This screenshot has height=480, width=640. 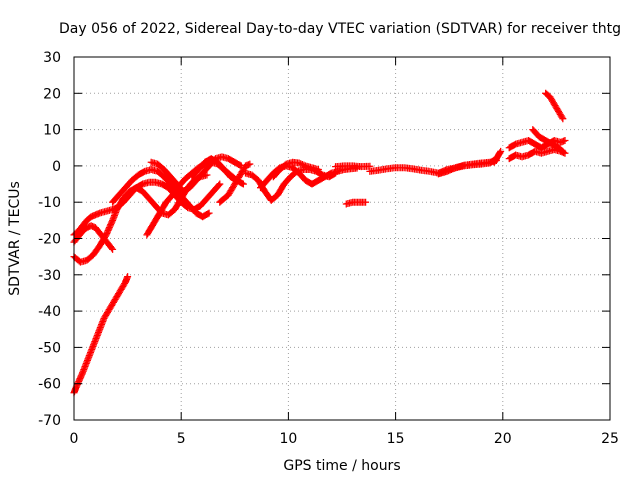 What do you see at coordinates (341, 466) in the screenshot?
I see `x-axis-label: GPS time / hours` at bounding box center [341, 466].